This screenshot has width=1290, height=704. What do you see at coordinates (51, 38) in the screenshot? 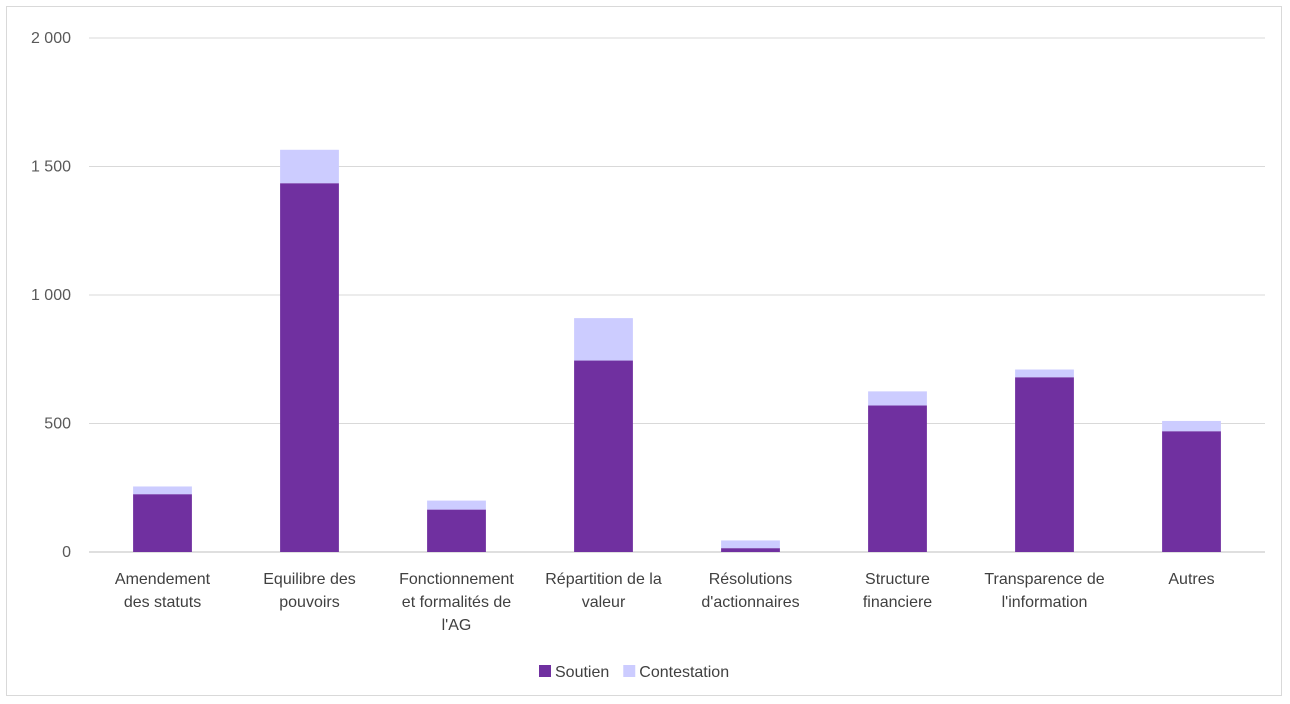
I see `y-tick-label: 2 000` at bounding box center [51, 38].